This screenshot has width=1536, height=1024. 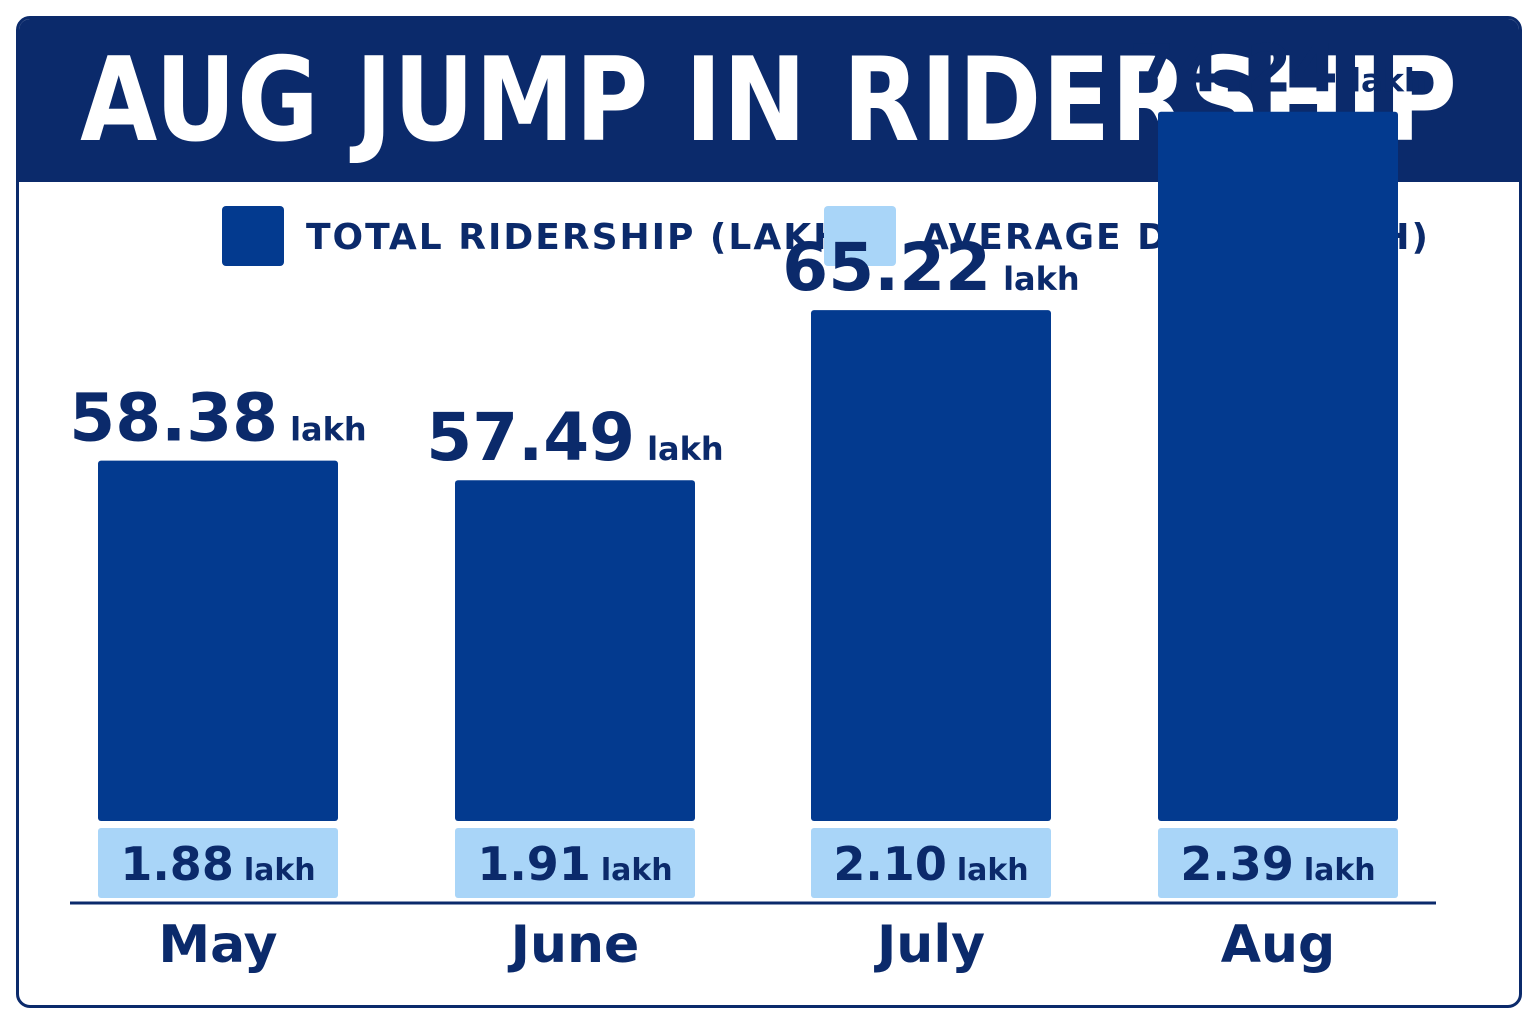 I want to click on daily-value-label: 1.91 lakh, so click(x=574, y=864).